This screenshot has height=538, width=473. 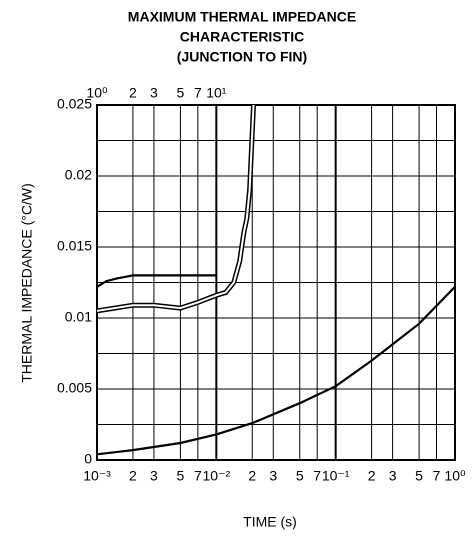 I want to click on x-tick-label: 10⁰, so click(x=455, y=476).